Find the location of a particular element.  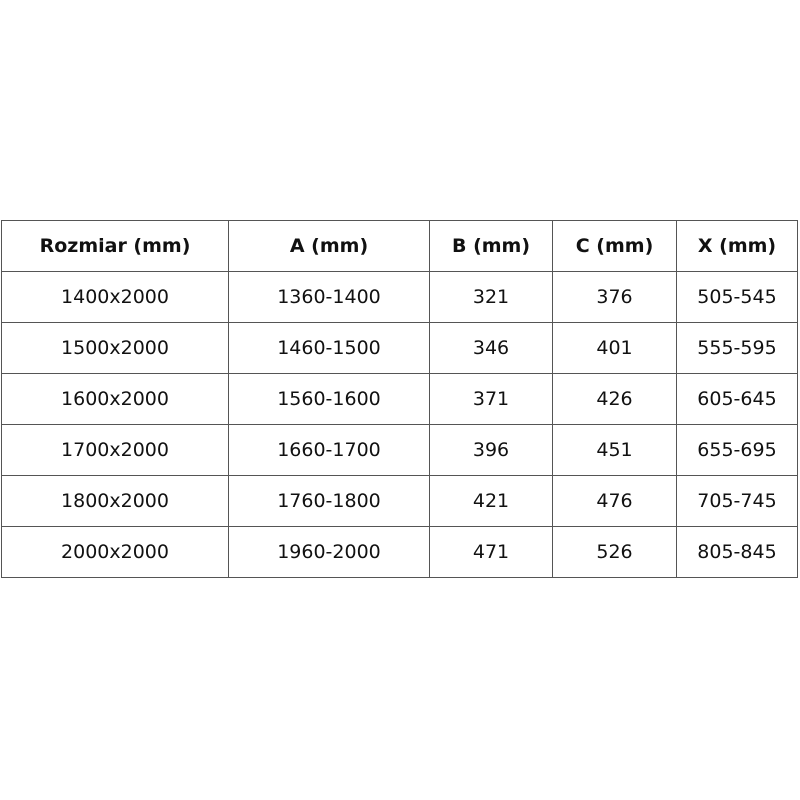

table-cell: 1700x2000 is located at coordinates (115, 450).